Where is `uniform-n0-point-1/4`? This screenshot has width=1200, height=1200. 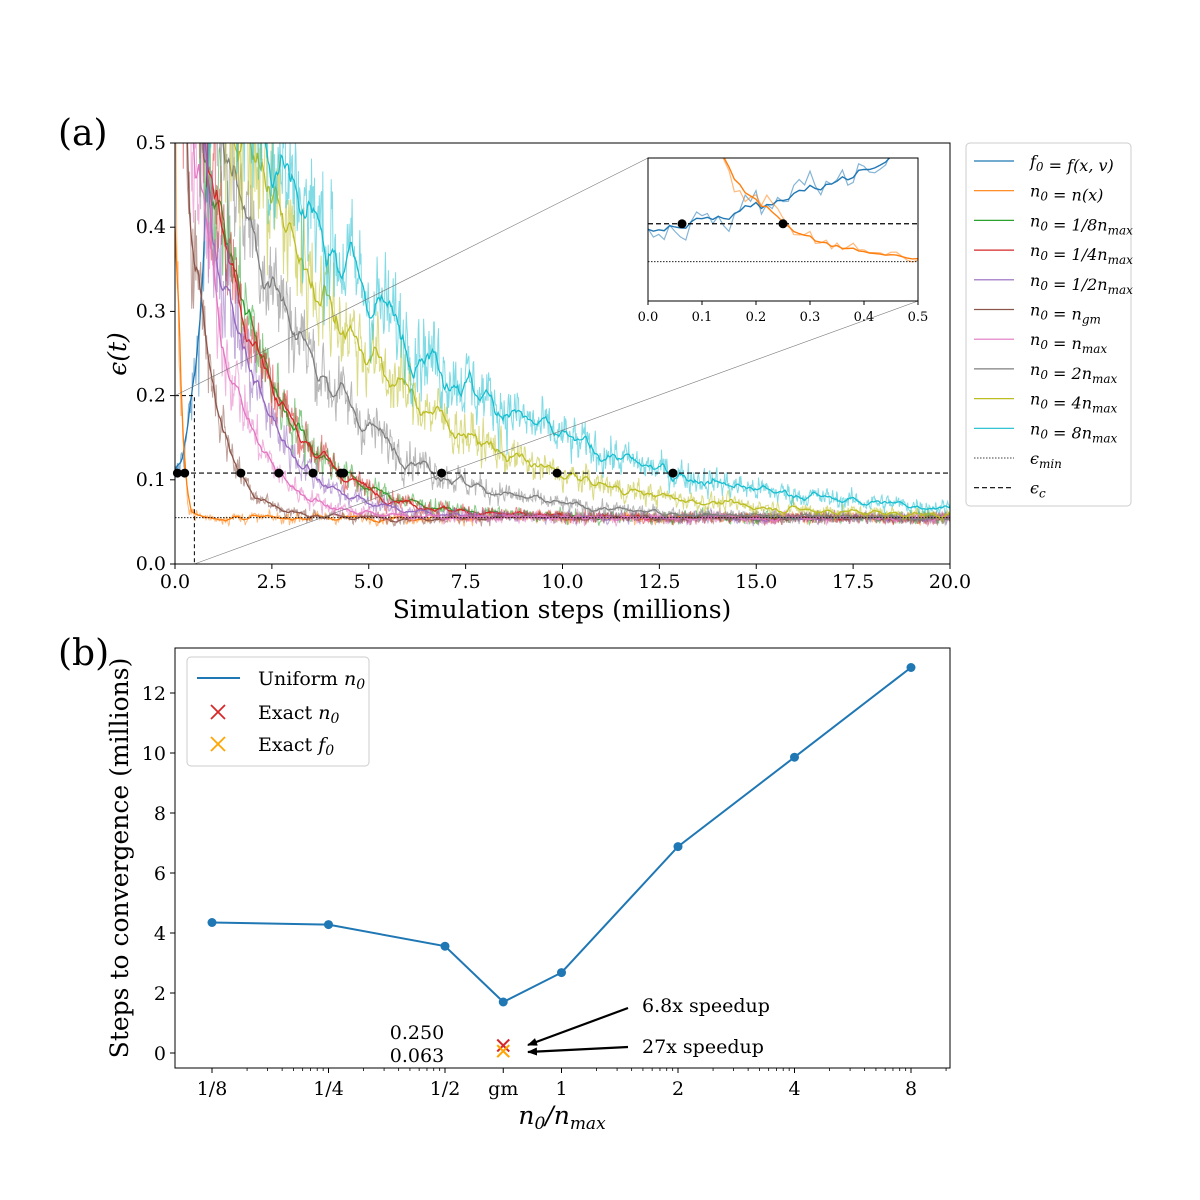 uniform-n0-point-1/4 is located at coordinates (328, 925).